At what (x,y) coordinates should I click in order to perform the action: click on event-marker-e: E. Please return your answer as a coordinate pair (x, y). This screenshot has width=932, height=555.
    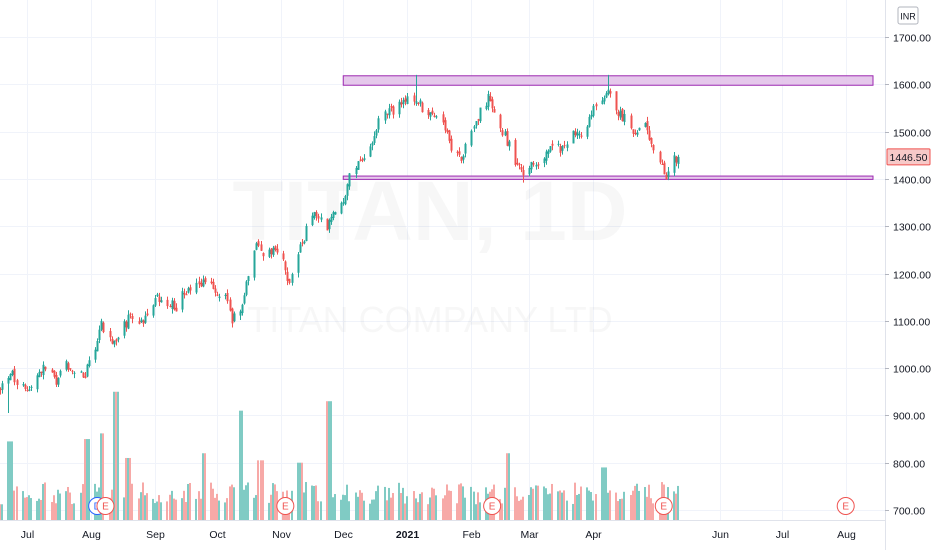
    Looking at the image, I should click on (845, 506).